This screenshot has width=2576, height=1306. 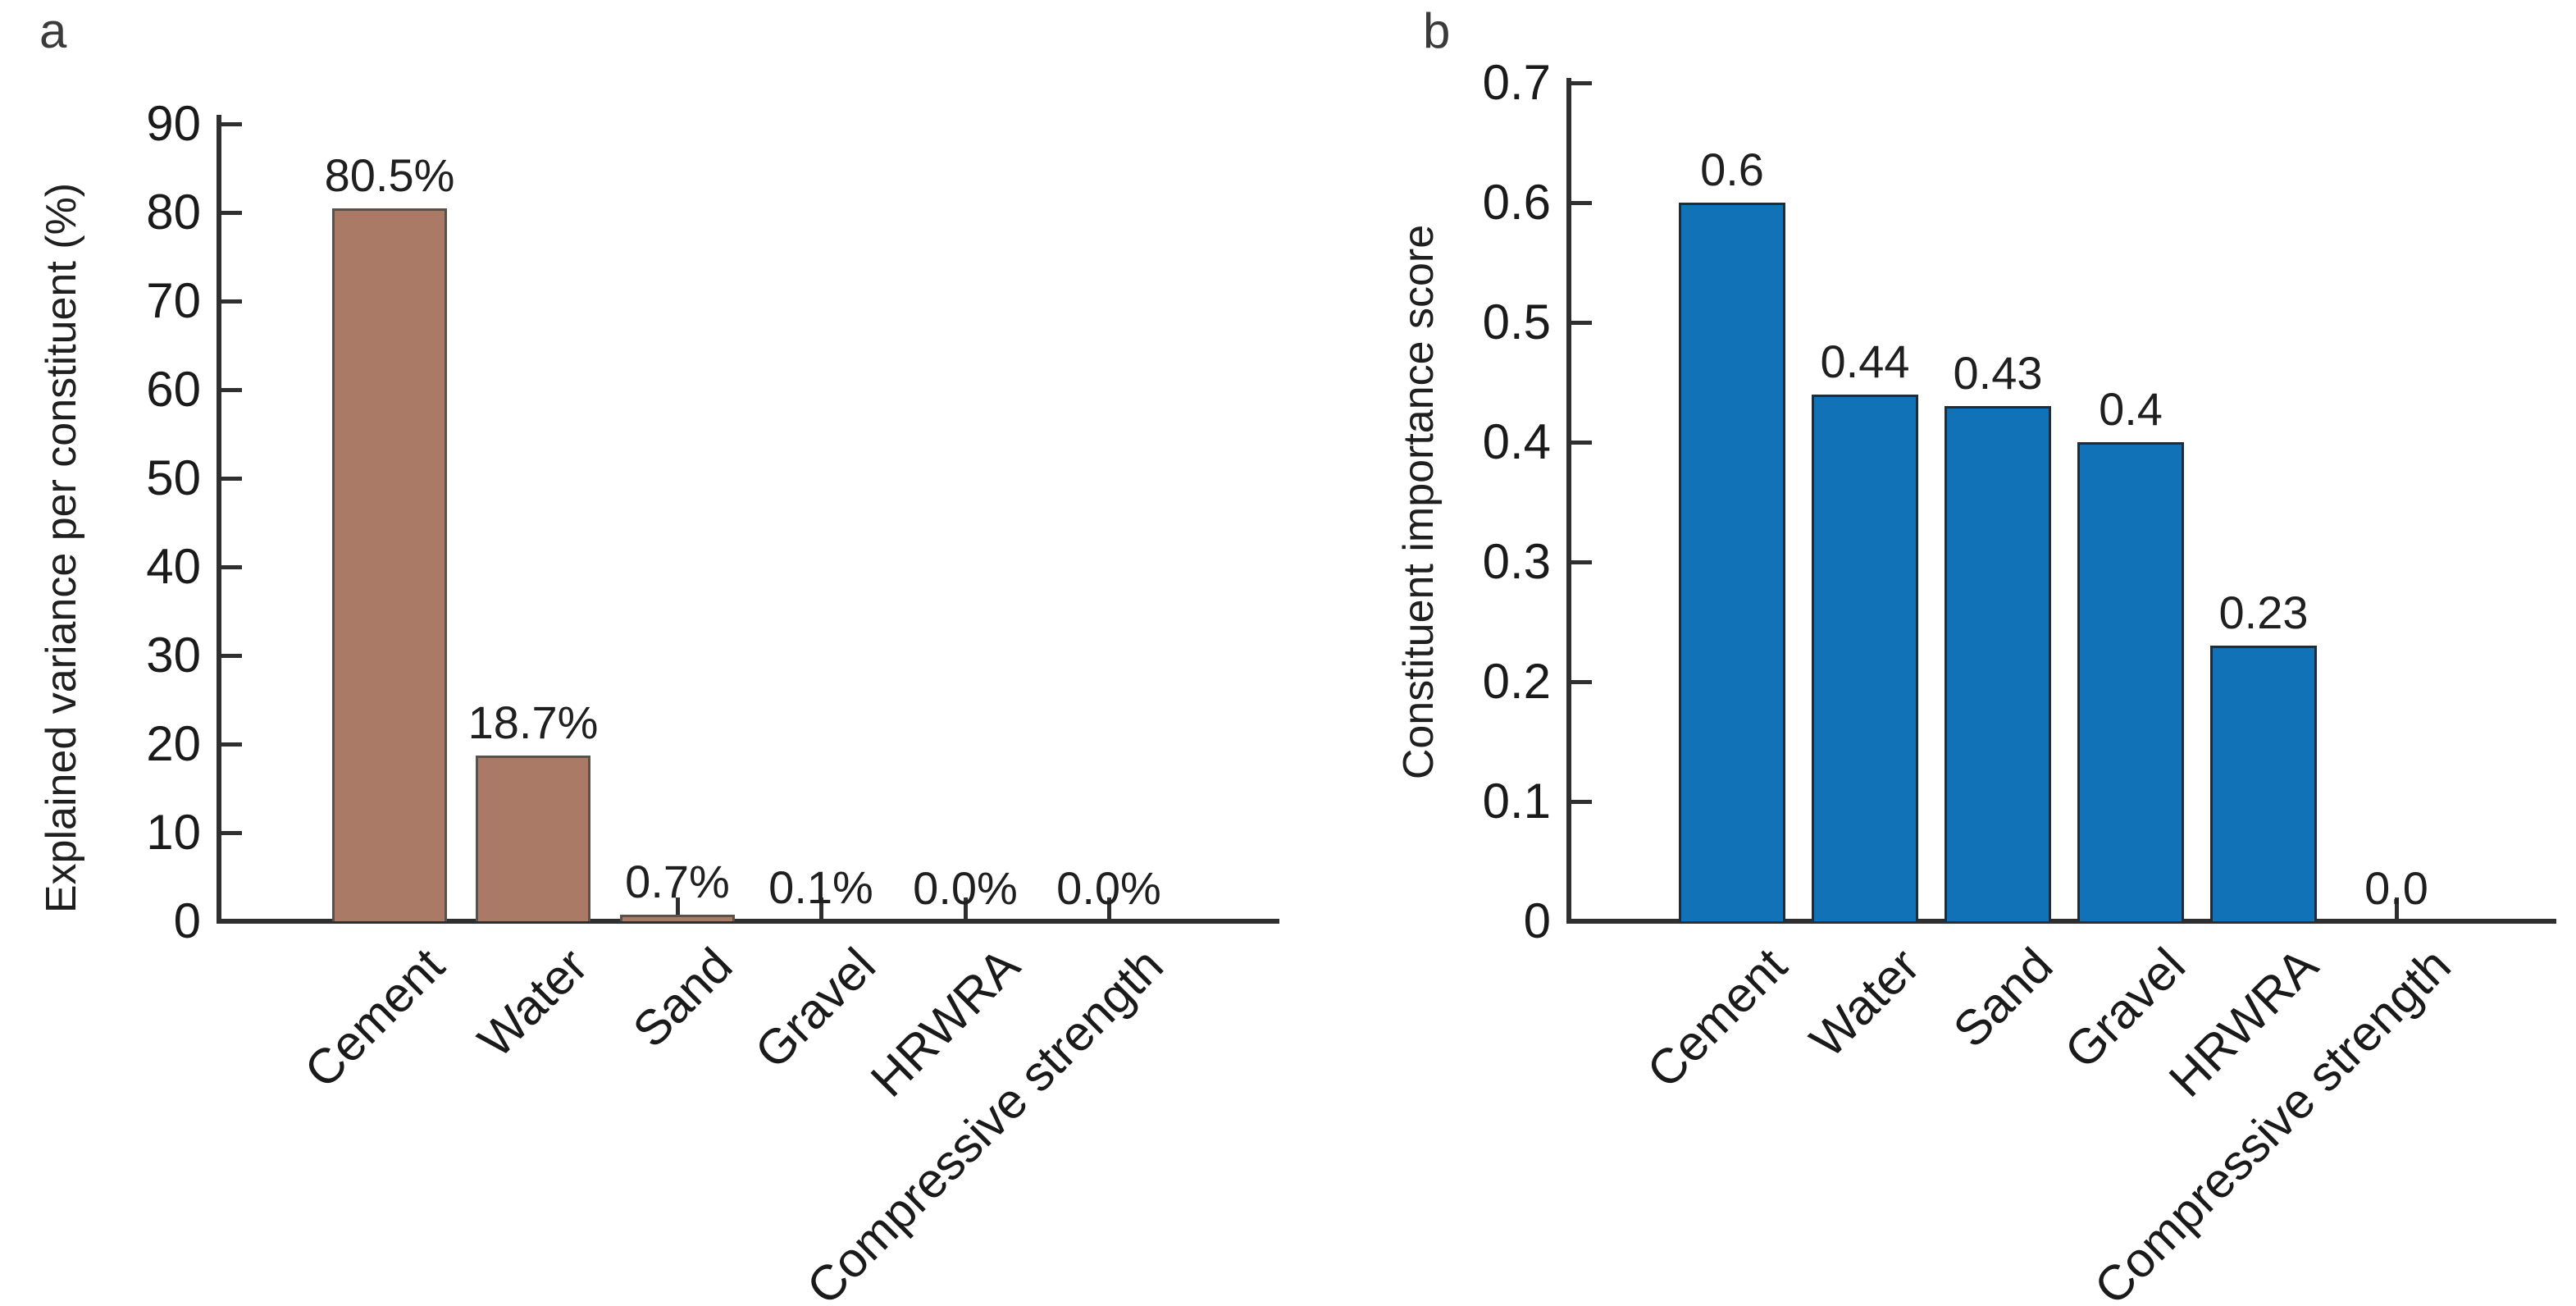 What do you see at coordinates (1419, 502) in the screenshot?
I see `panel-b-y-axis-title: Constituent importance score` at bounding box center [1419, 502].